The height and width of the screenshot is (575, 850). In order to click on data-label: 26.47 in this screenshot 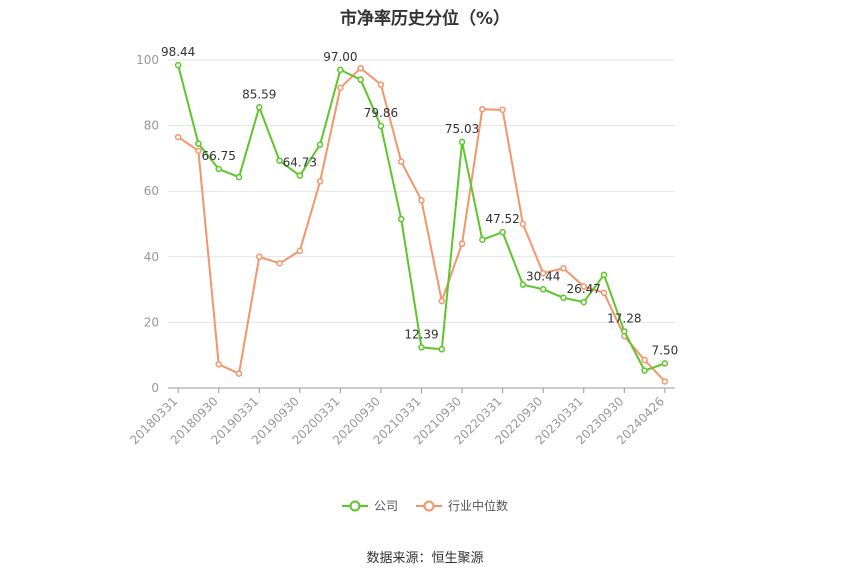, I will do `click(584, 289)`.